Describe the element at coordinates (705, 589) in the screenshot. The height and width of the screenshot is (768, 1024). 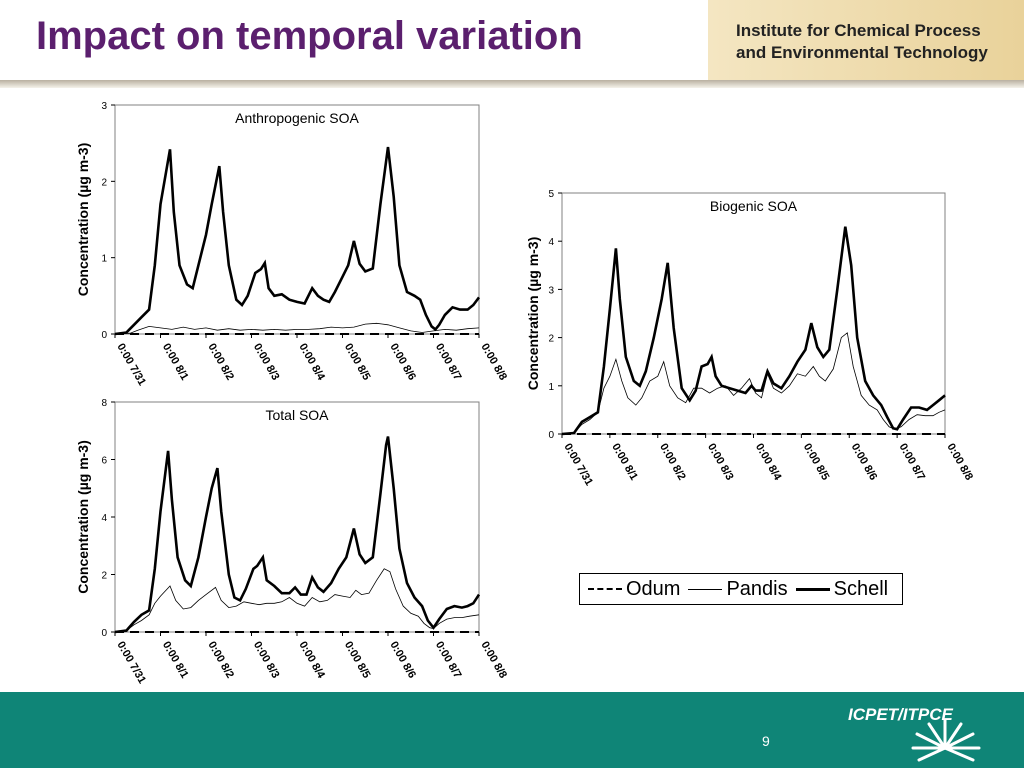
I see `legend-swatch-pandis` at that location.